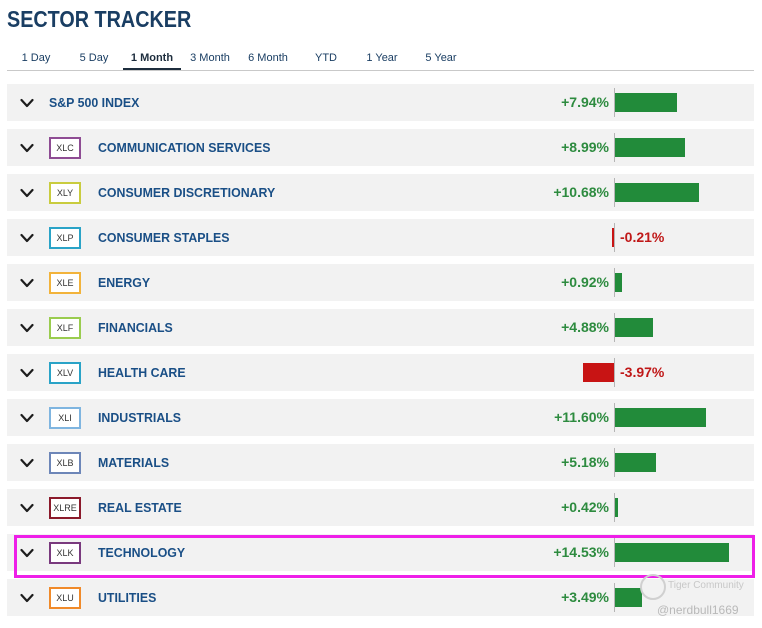 This screenshot has height=628, width=762. What do you see at coordinates (65, 238) in the screenshot?
I see `ticker-badge: XLP` at bounding box center [65, 238].